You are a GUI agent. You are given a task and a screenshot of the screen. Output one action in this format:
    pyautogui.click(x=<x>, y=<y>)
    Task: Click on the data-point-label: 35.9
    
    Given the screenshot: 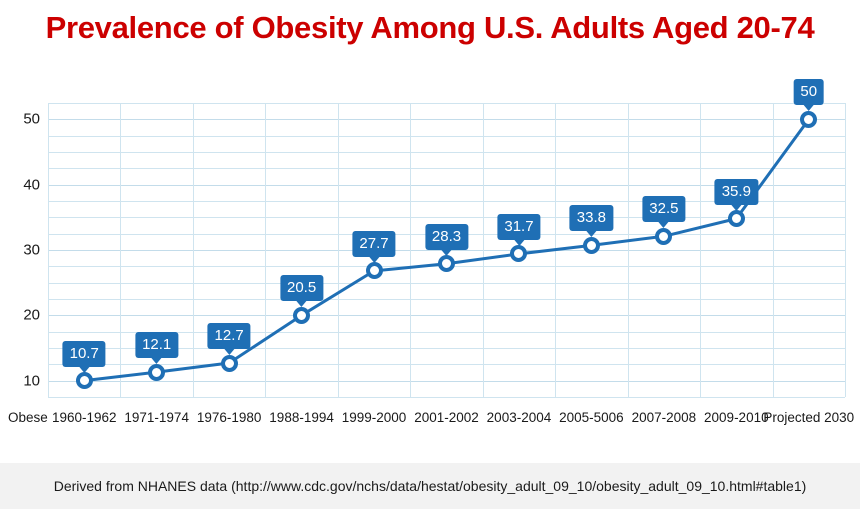 What is the action you would take?
    pyautogui.click(x=736, y=194)
    